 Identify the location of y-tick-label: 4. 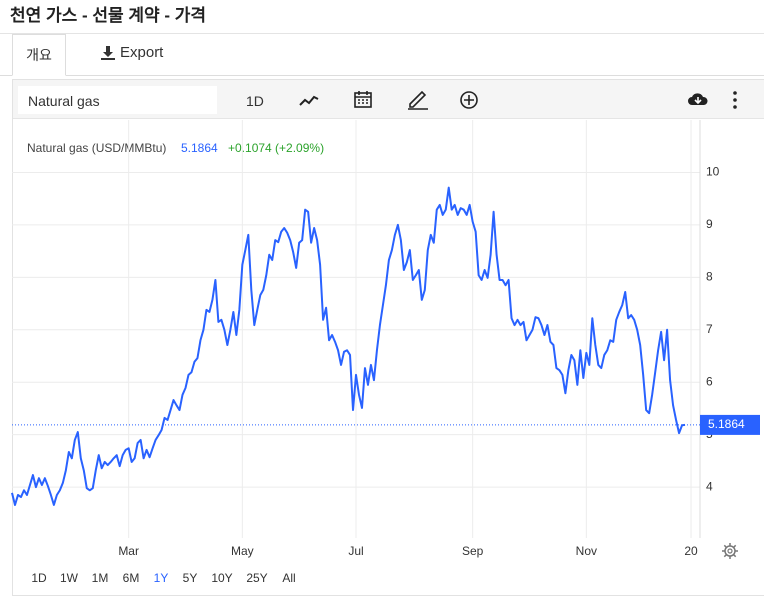
(709, 486).